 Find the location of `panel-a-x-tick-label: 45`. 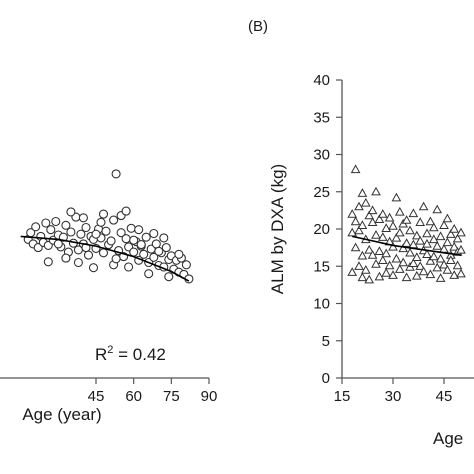

panel-a-x-tick-label: 45 is located at coordinates (96, 396).